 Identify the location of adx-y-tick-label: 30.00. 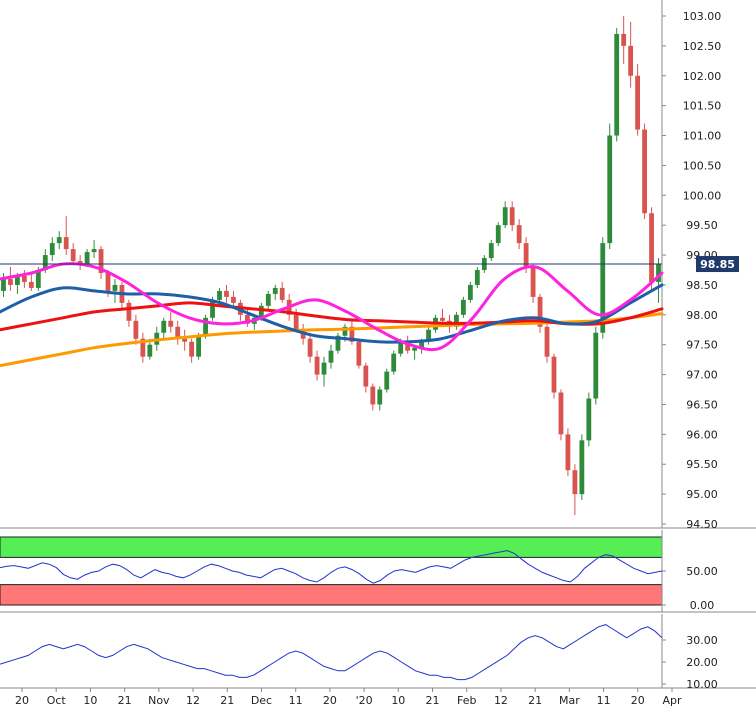
(702, 640).